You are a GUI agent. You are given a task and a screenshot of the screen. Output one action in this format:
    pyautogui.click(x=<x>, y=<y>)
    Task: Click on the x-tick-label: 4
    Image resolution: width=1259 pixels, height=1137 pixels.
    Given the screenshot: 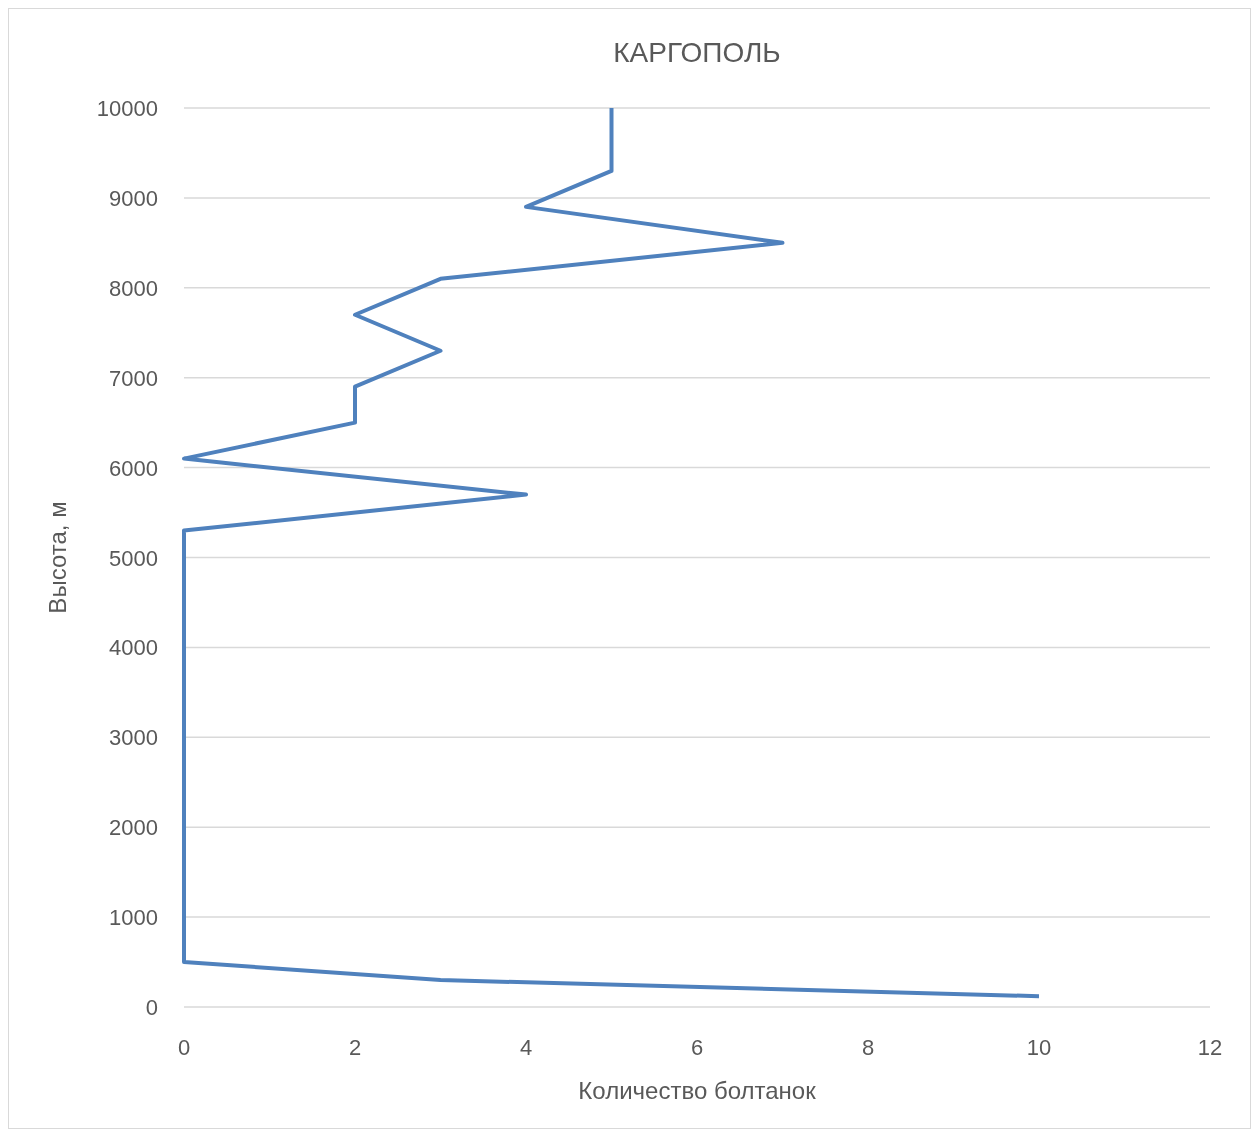 What is the action you would take?
    pyautogui.click(x=526, y=1047)
    